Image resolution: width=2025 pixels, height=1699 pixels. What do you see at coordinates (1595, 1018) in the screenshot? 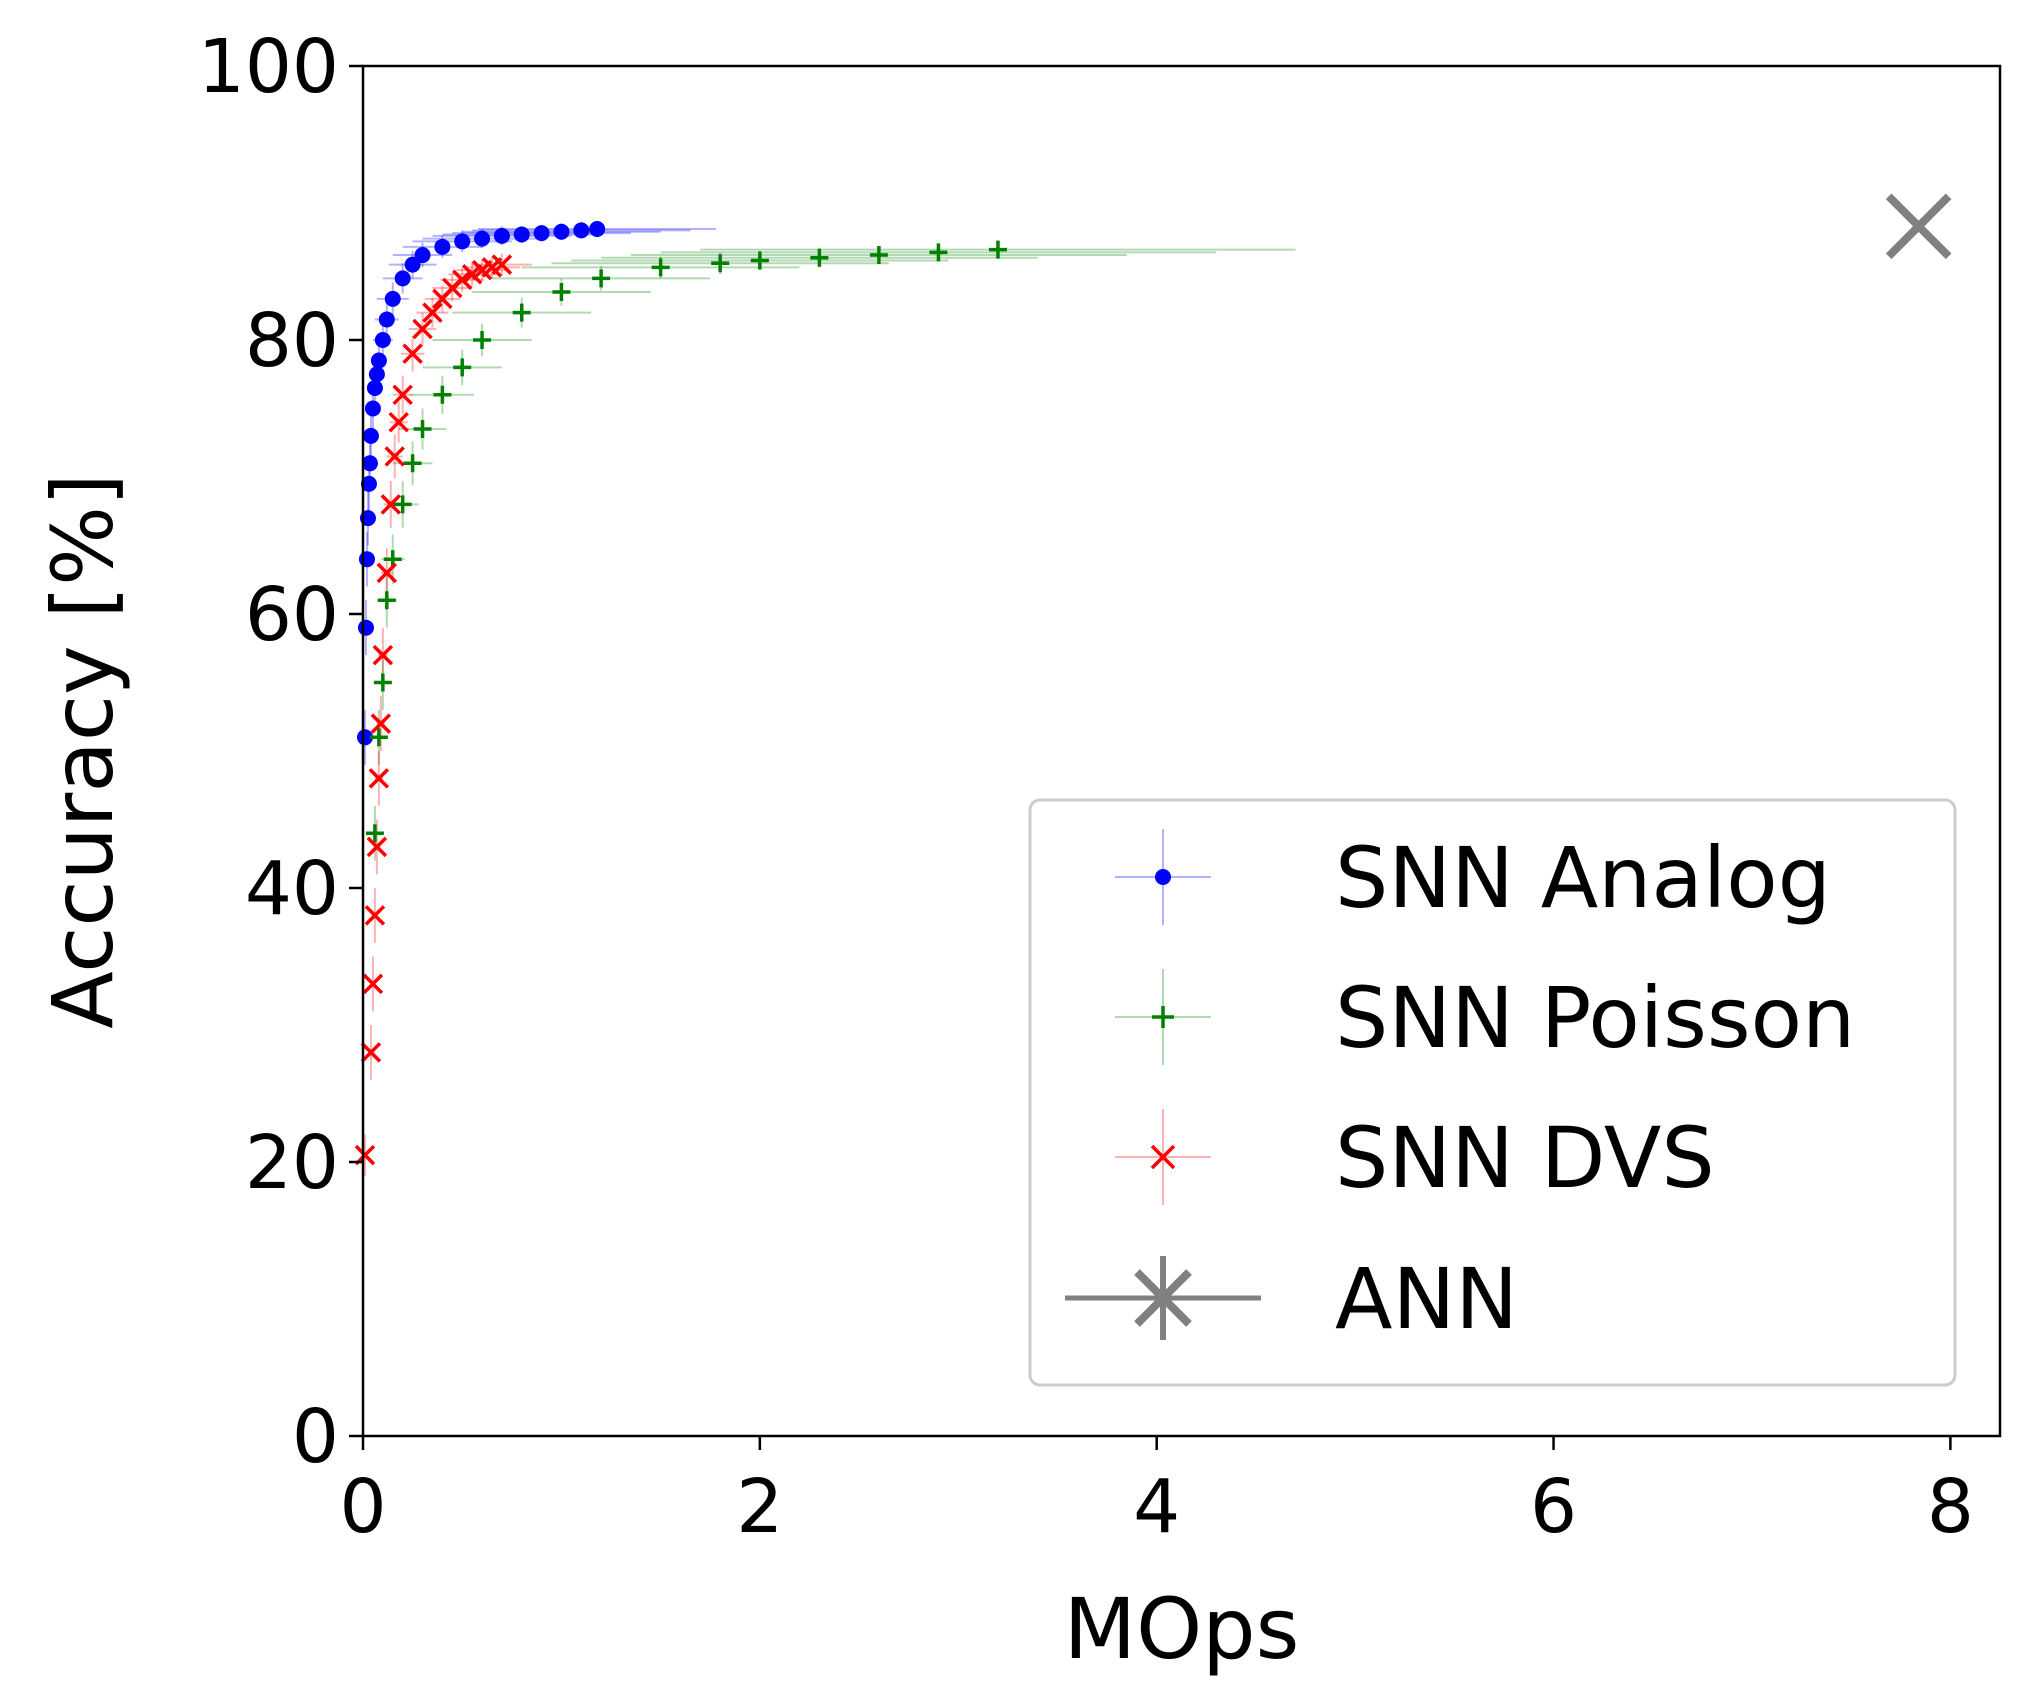
I see `legend-label: SNN Poisson` at bounding box center [1595, 1018].